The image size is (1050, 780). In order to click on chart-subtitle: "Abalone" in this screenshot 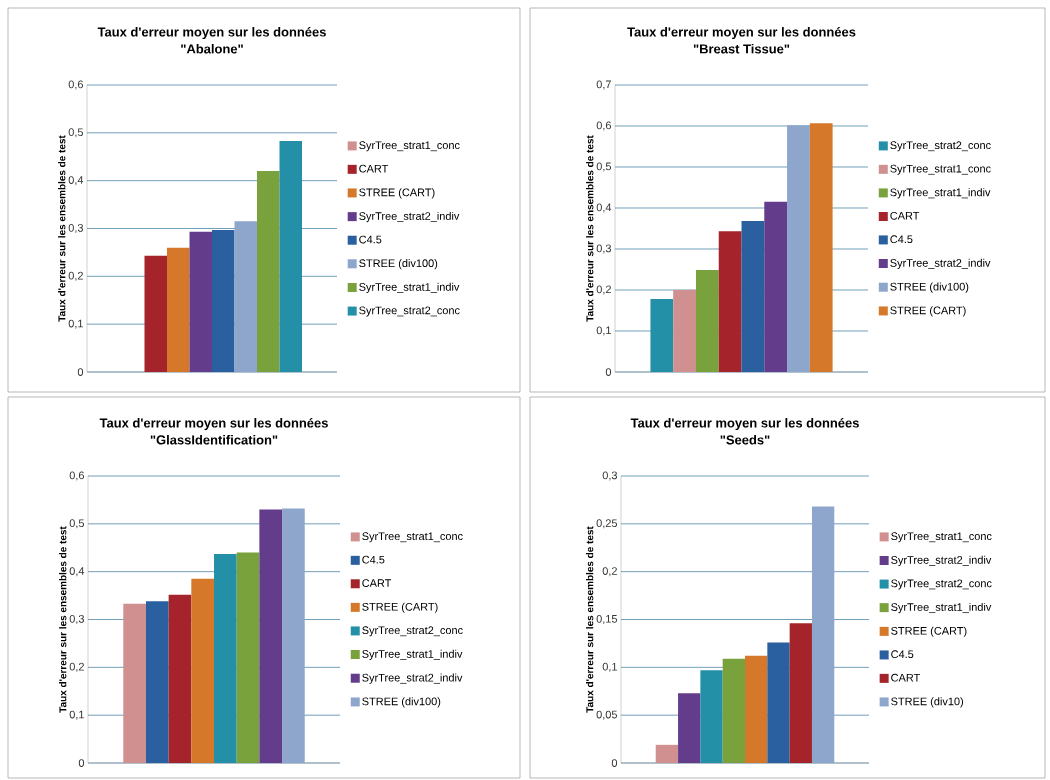, I will do `click(212, 48)`.